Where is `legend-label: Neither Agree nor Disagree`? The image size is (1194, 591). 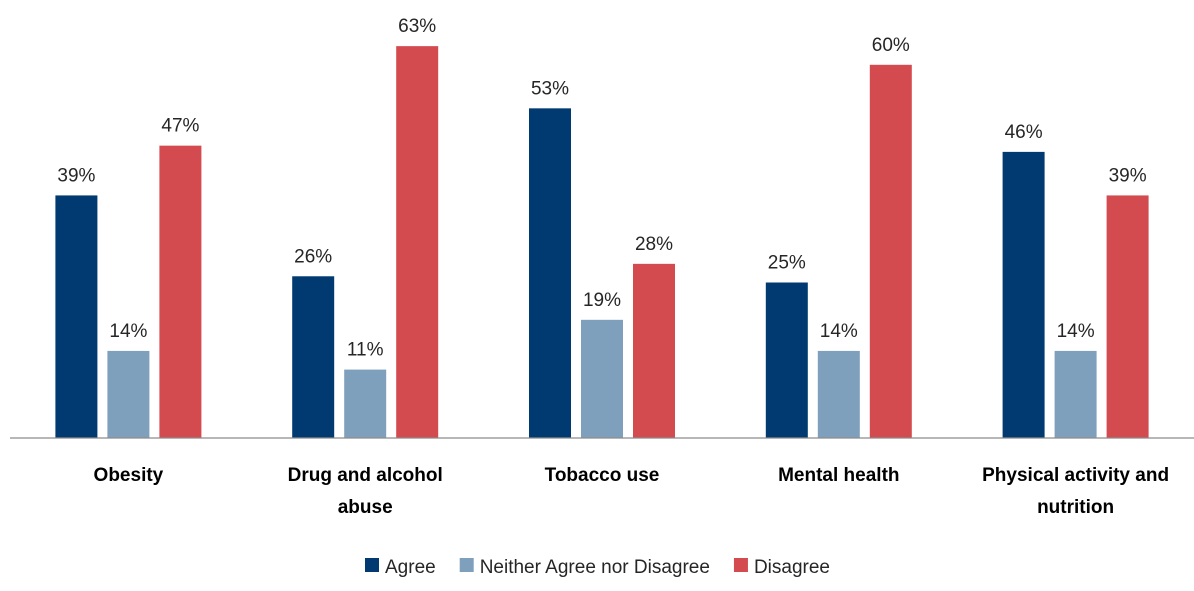
legend-label: Neither Agree nor Disagree is located at coordinates (595, 567).